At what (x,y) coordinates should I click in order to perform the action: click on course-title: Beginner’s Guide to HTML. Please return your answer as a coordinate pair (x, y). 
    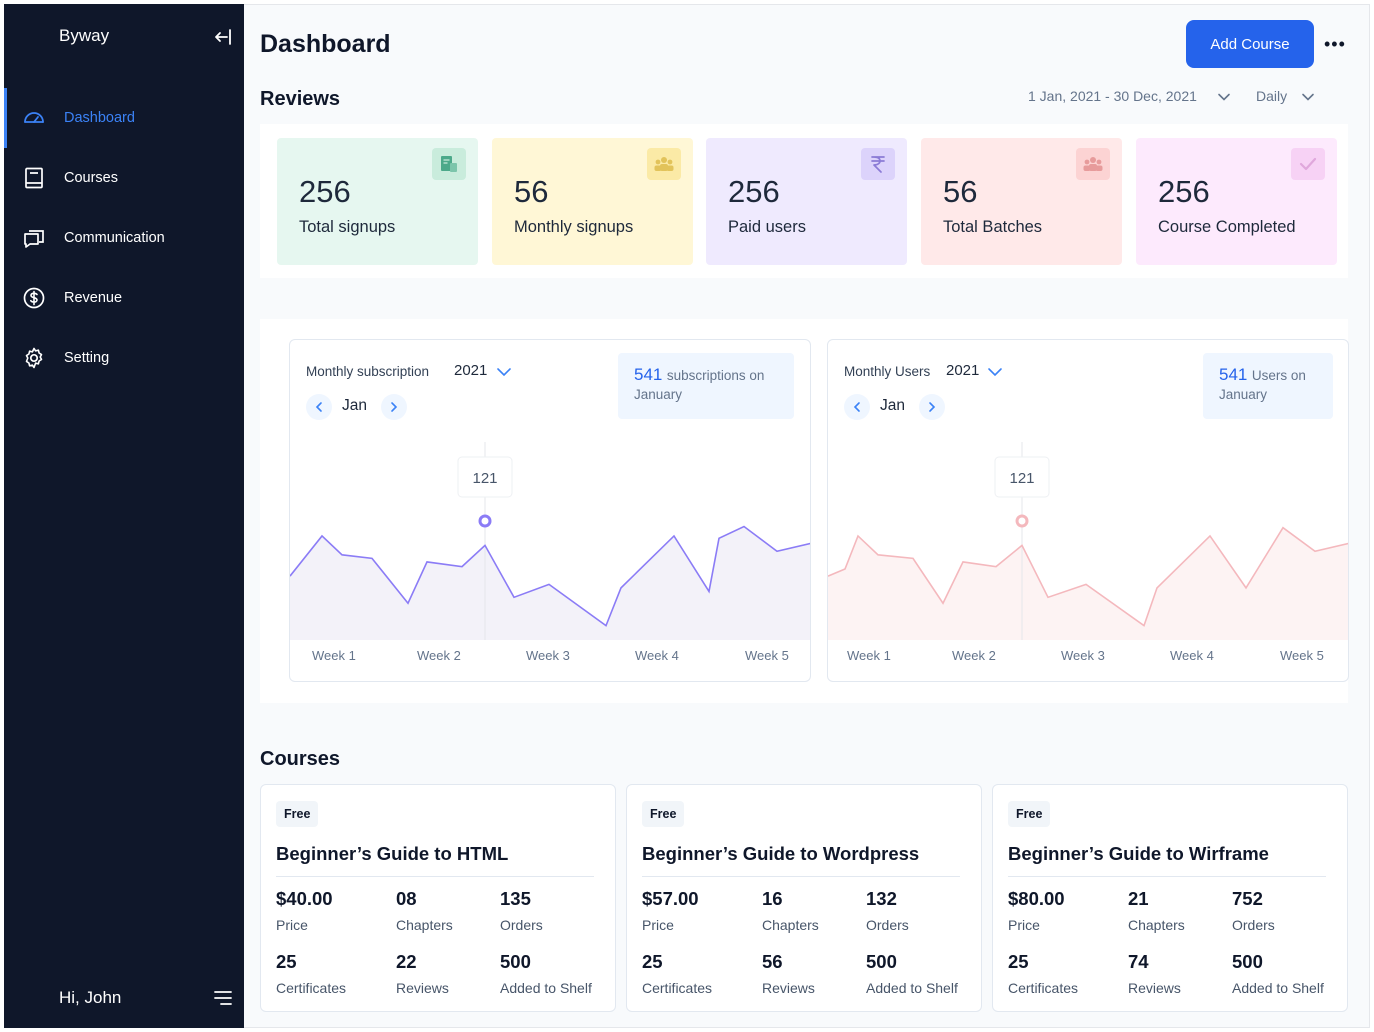
    Looking at the image, I should click on (392, 853).